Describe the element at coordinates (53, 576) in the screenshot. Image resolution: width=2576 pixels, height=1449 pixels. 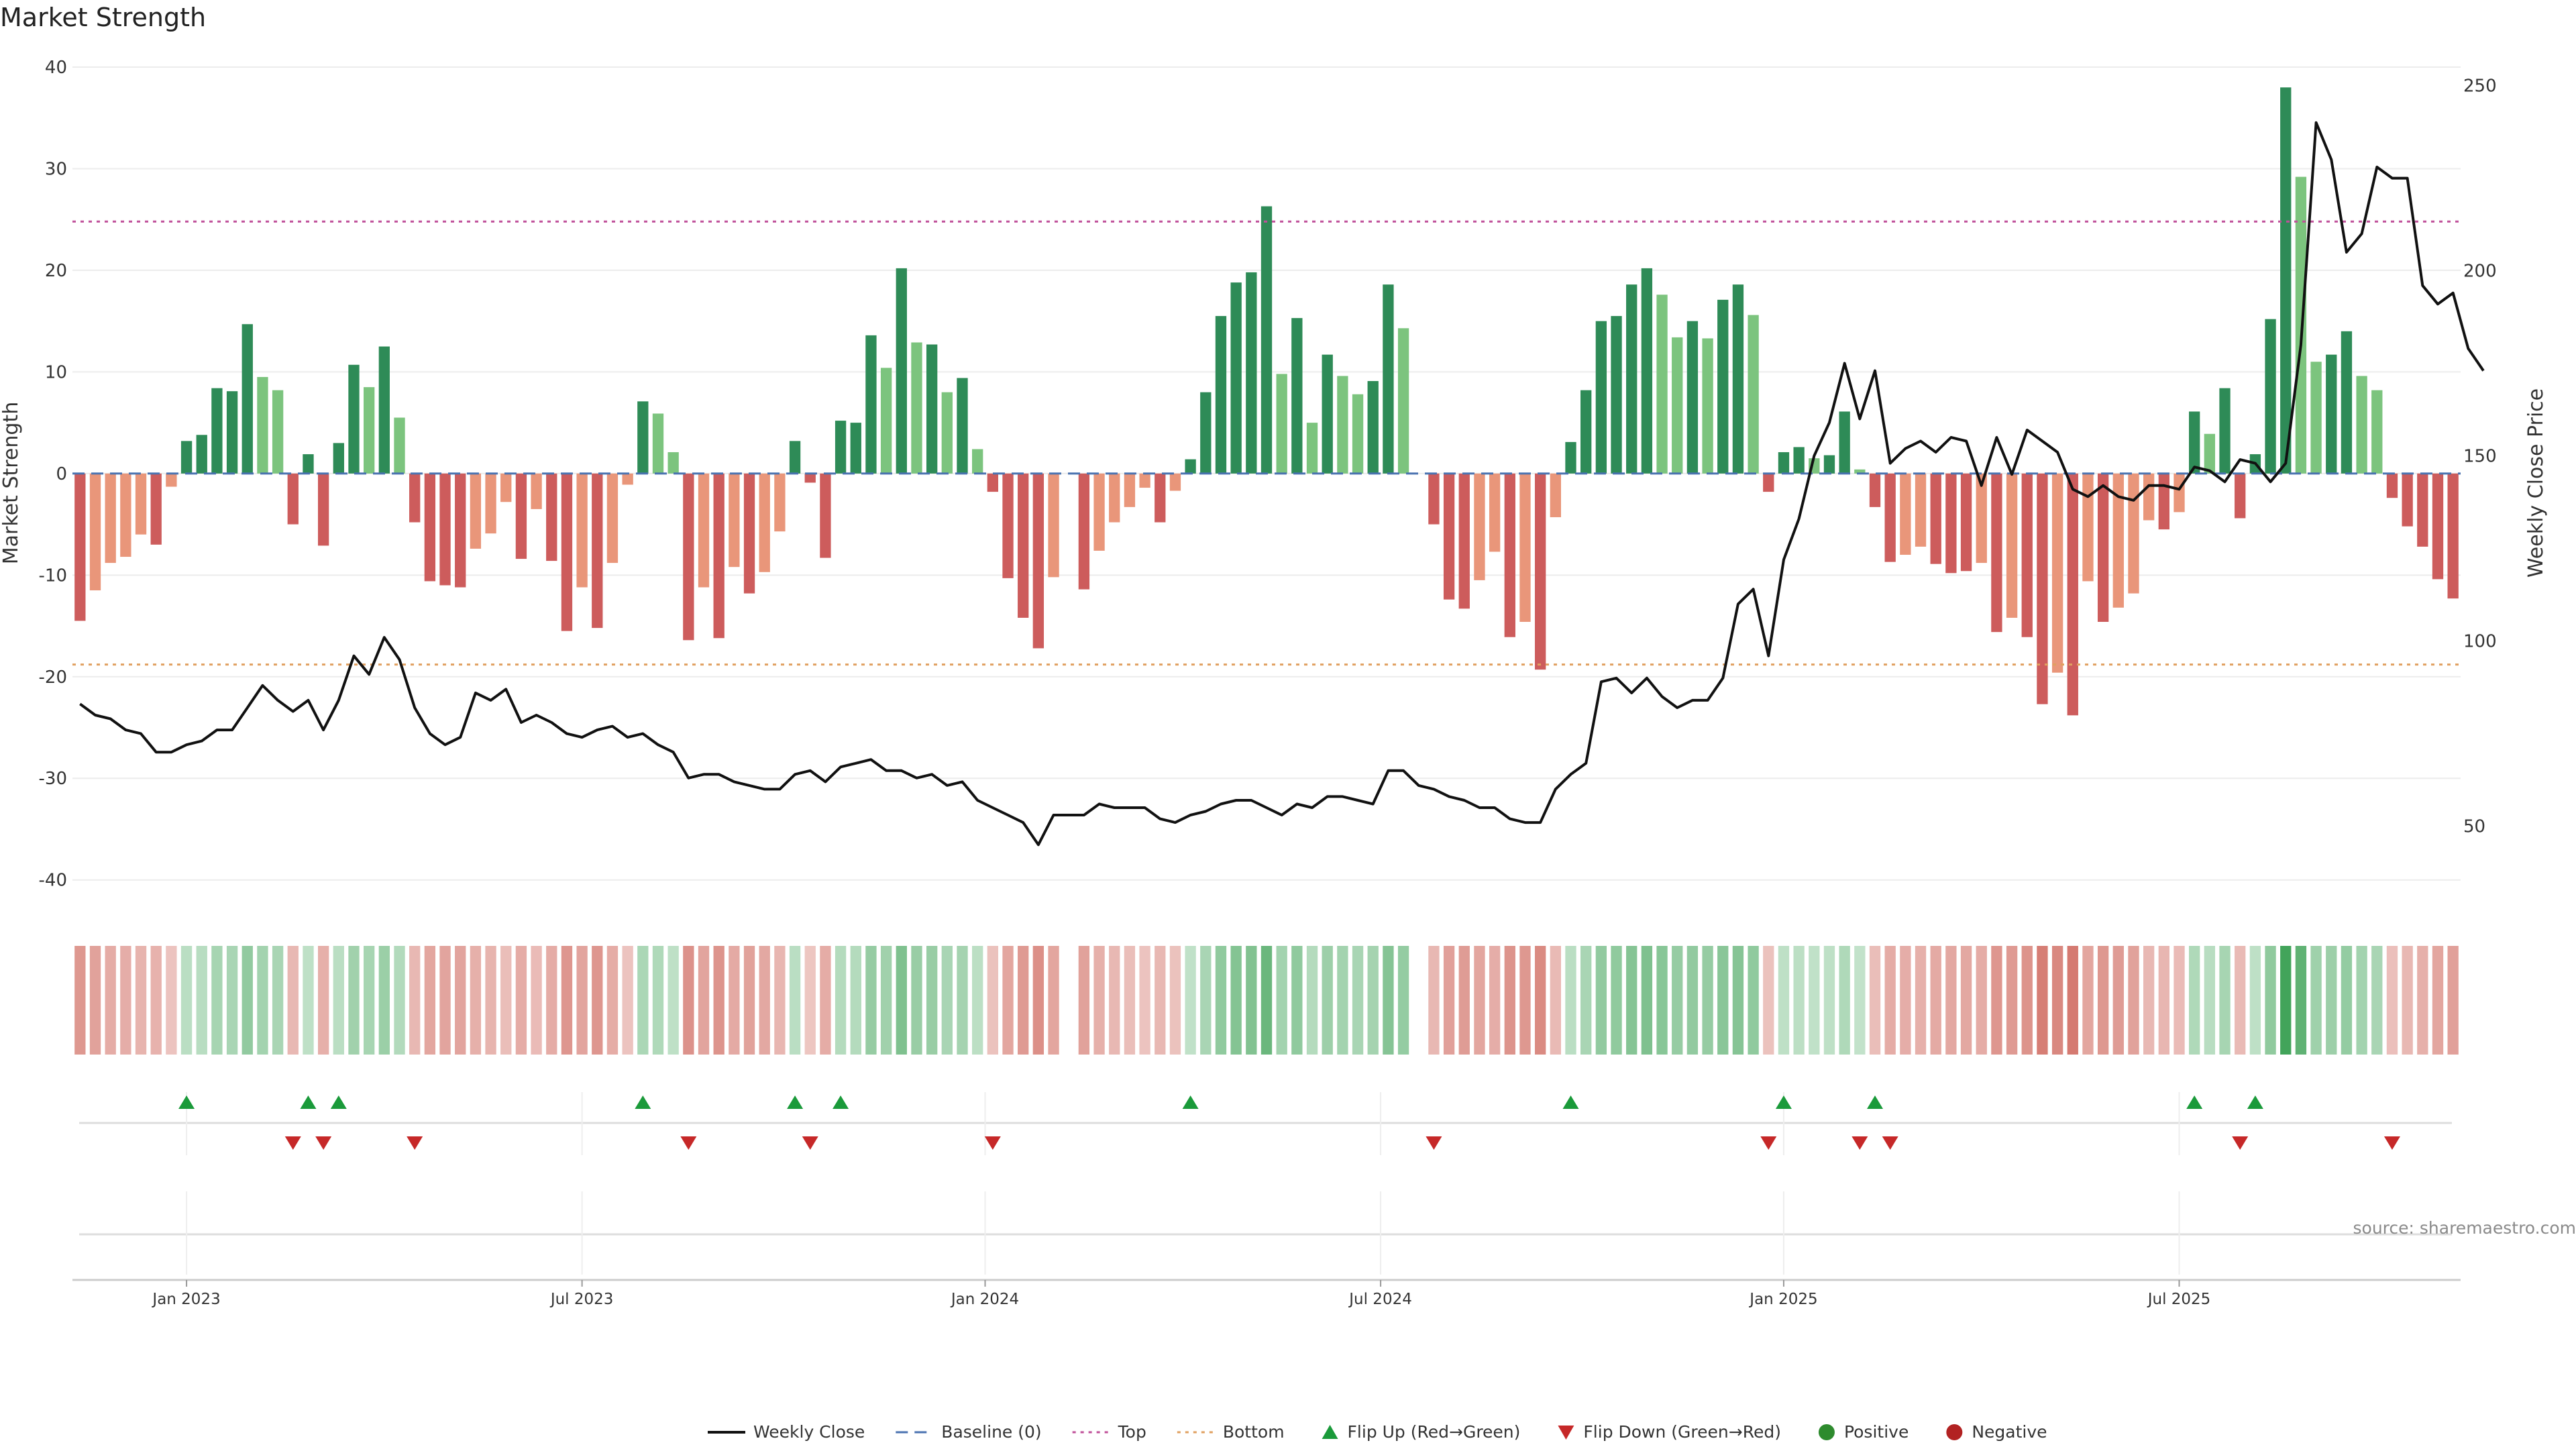
I see `y-tick-label: -10` at that location.